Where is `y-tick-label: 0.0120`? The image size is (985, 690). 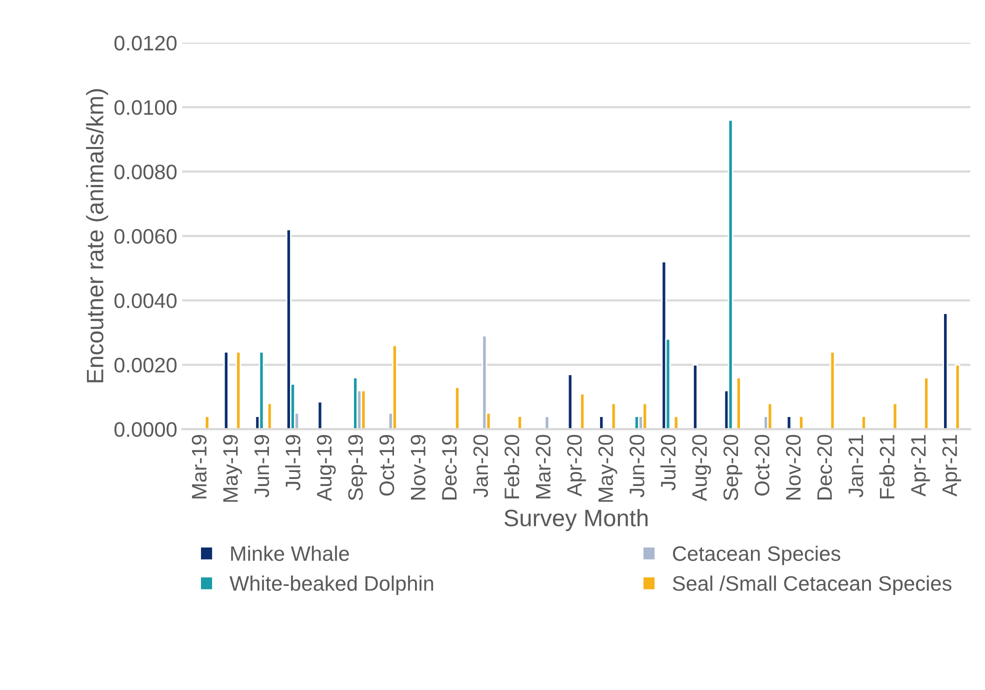
y-tick-label: 0.0120 is located at coordinates (145, 43).